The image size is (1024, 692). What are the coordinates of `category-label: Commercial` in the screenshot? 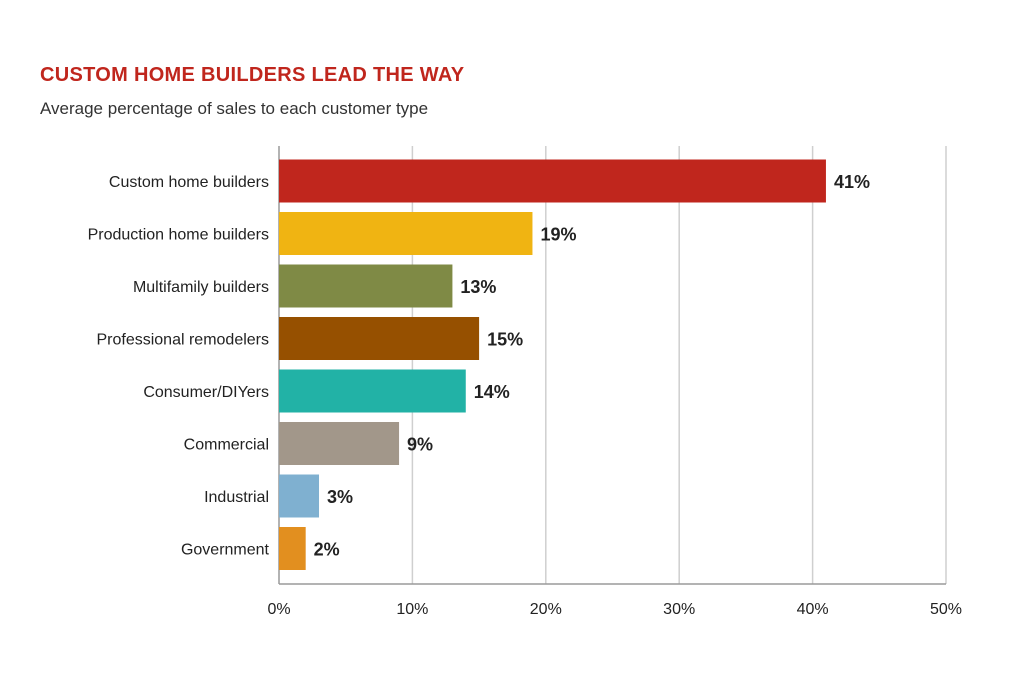 It's located at (226, 445).